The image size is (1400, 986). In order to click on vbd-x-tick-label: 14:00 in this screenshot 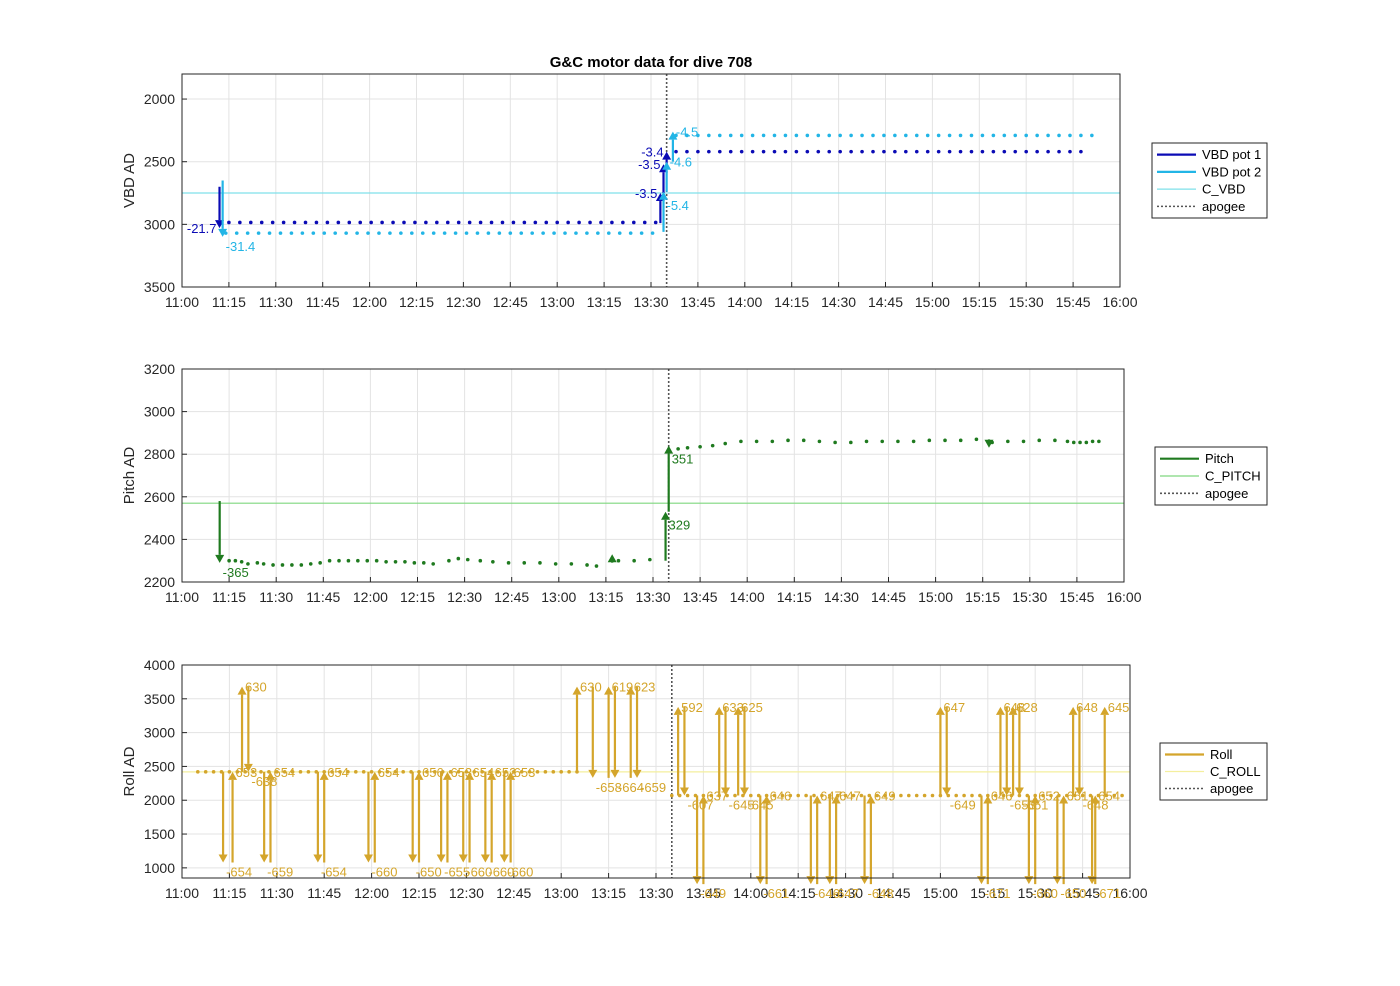, I will do `click(744, 302)`.